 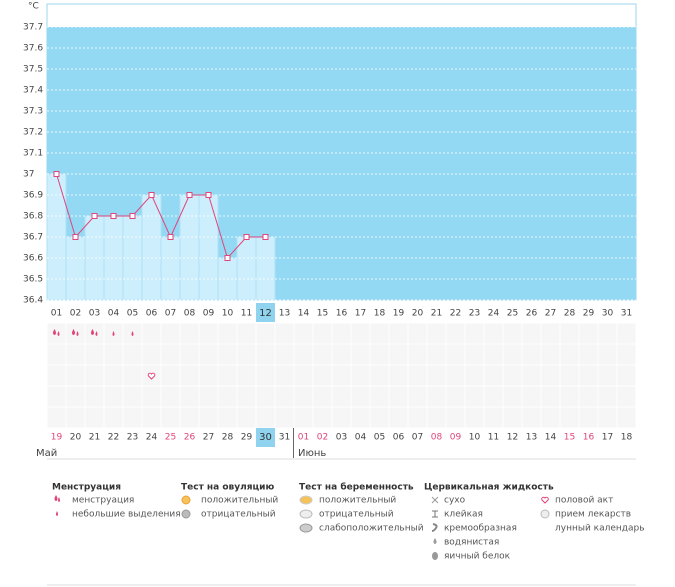 I want to click on menstruation-light, so click(x=113, y=333).